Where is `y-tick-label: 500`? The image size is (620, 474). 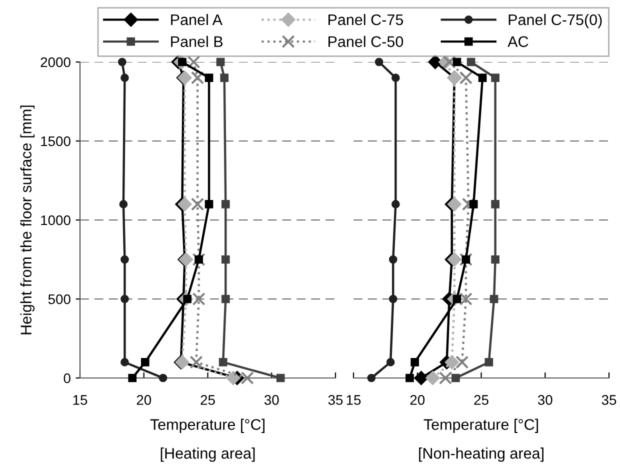 y-tick-label: 500 is located at coordinates (59, 299).